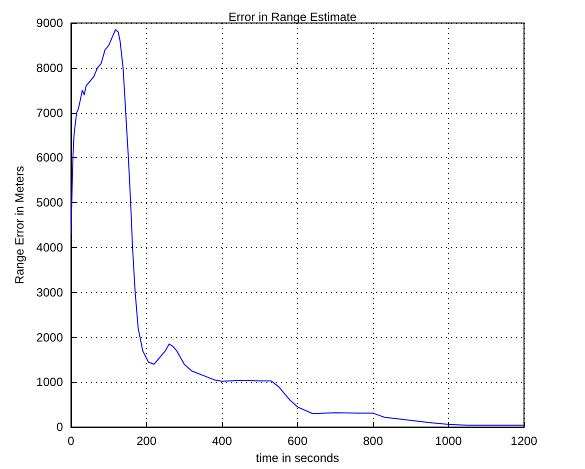 This screenshot has width=585, height=469. What do you see at coordinates (448, 441) in the screenshot?
I see `x-tick-label: 1000` at bounding box center [448, 441].